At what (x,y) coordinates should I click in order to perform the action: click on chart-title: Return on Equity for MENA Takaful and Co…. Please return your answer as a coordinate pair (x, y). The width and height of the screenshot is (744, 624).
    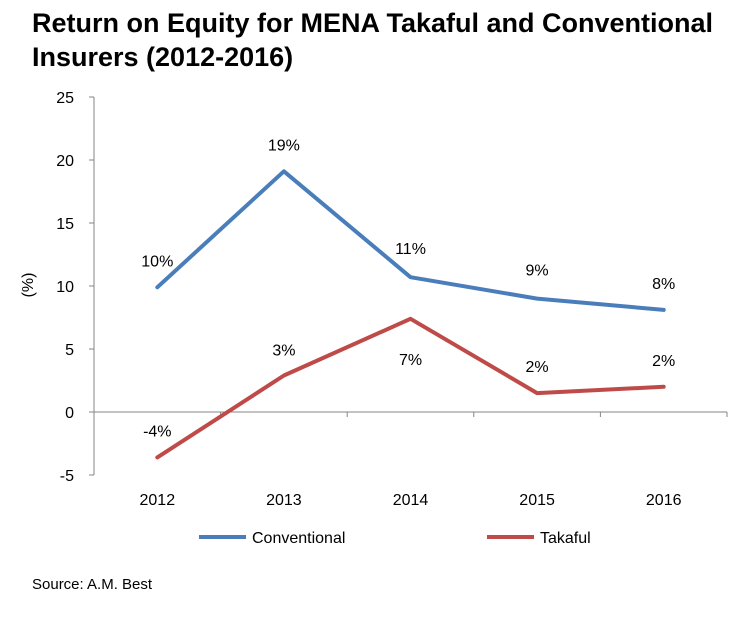
    Looking at the image, I should click on (373, 40).